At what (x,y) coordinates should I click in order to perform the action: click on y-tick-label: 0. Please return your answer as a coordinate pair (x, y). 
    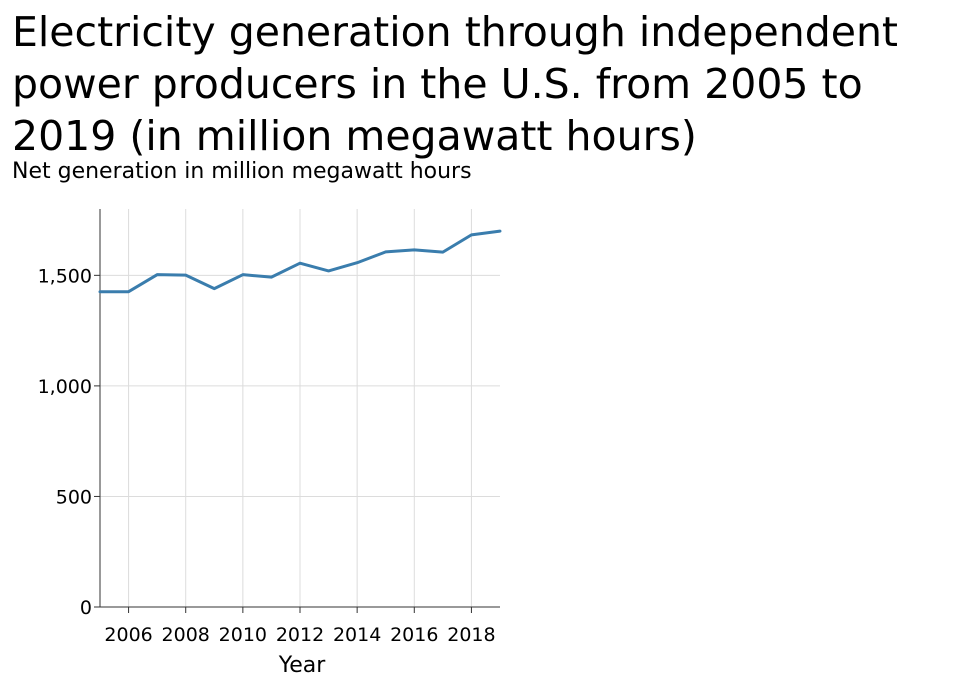
    Looking at the image, I should click on (86, 608).